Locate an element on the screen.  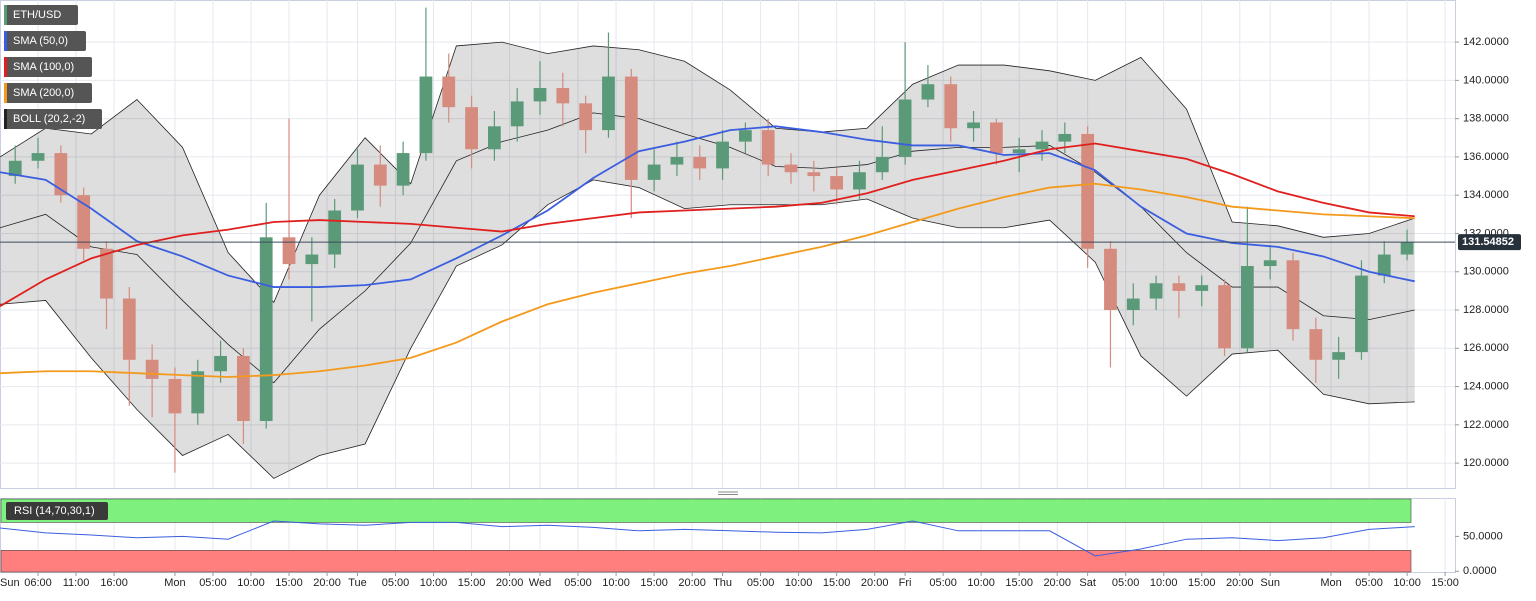
legend-label: BOLL (20,2,-2) is located at coordinates (49, 119).